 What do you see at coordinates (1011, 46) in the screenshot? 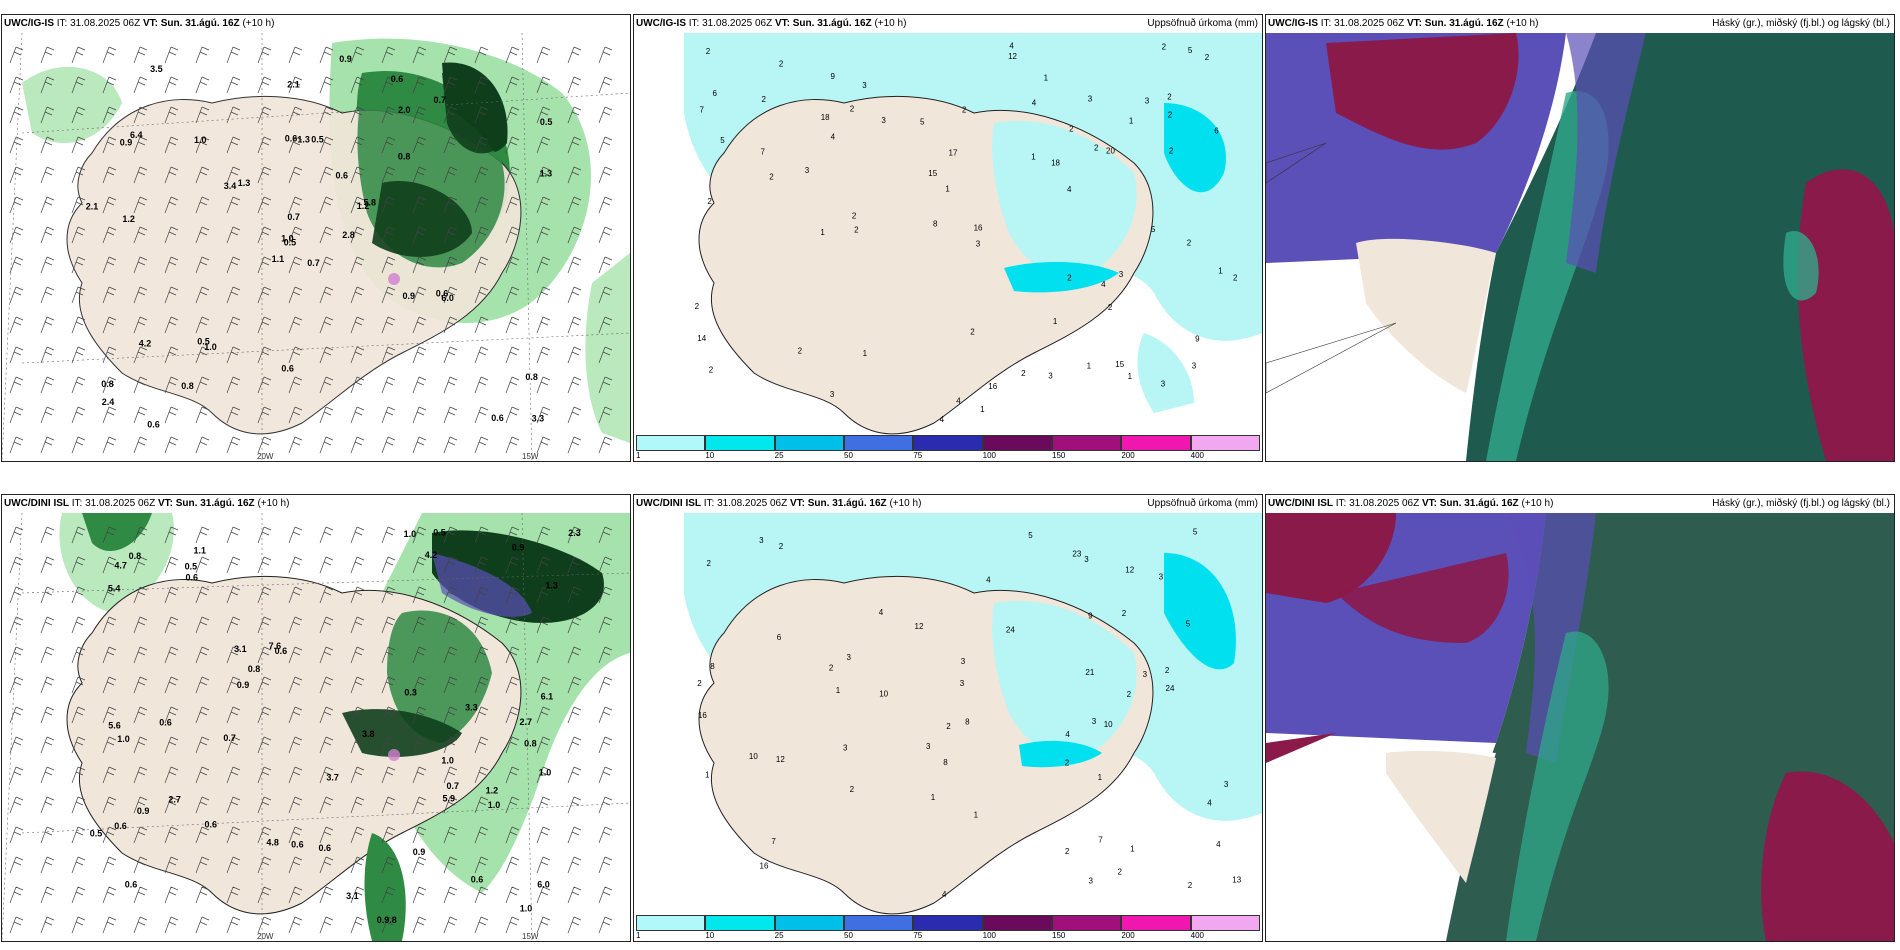
I see `map-value-label: 4` at bounding box center [1011, 46].